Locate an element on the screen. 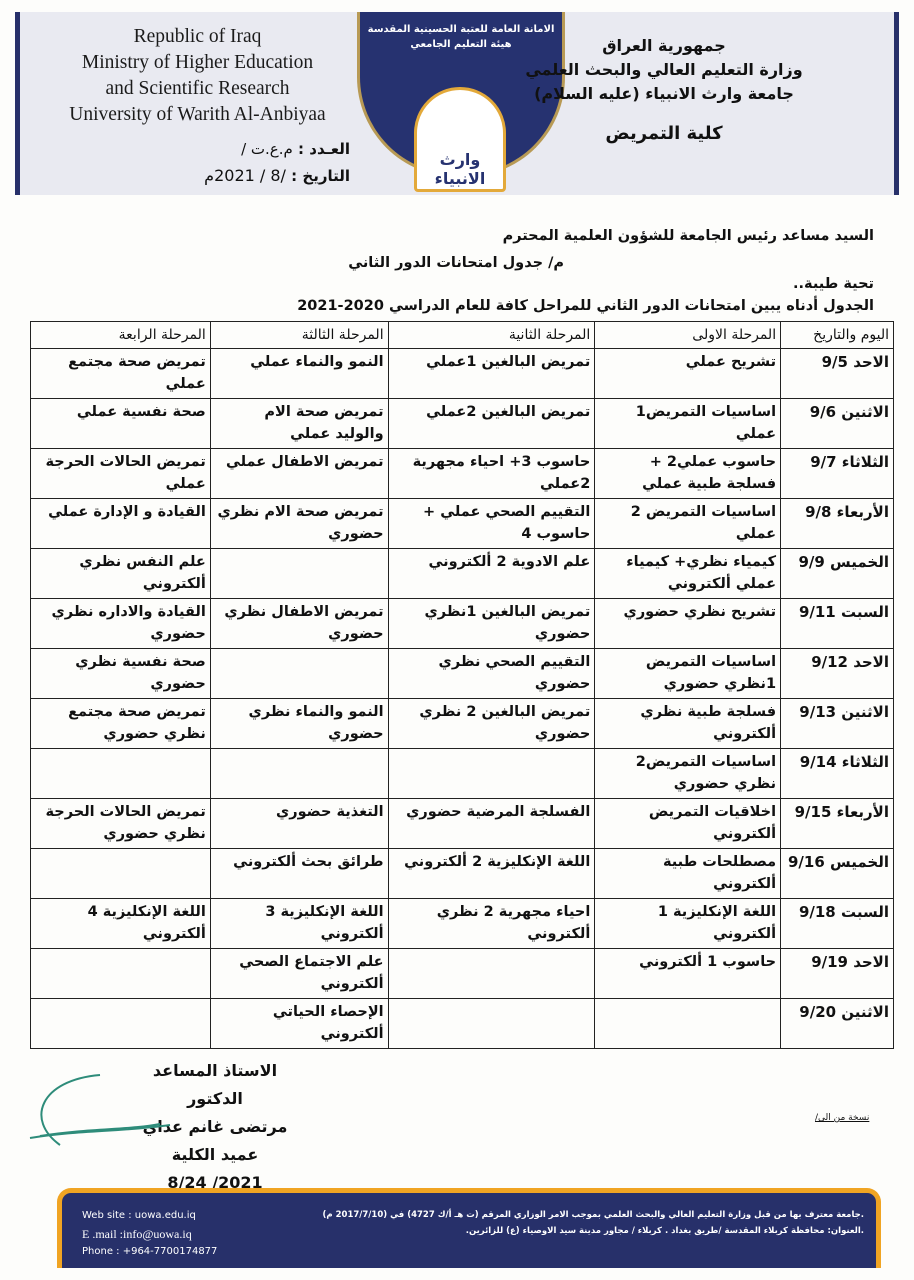 This screenshot has width=914, height=1280. date-value: /8 / 2021م is located at coordinates (245, 175).